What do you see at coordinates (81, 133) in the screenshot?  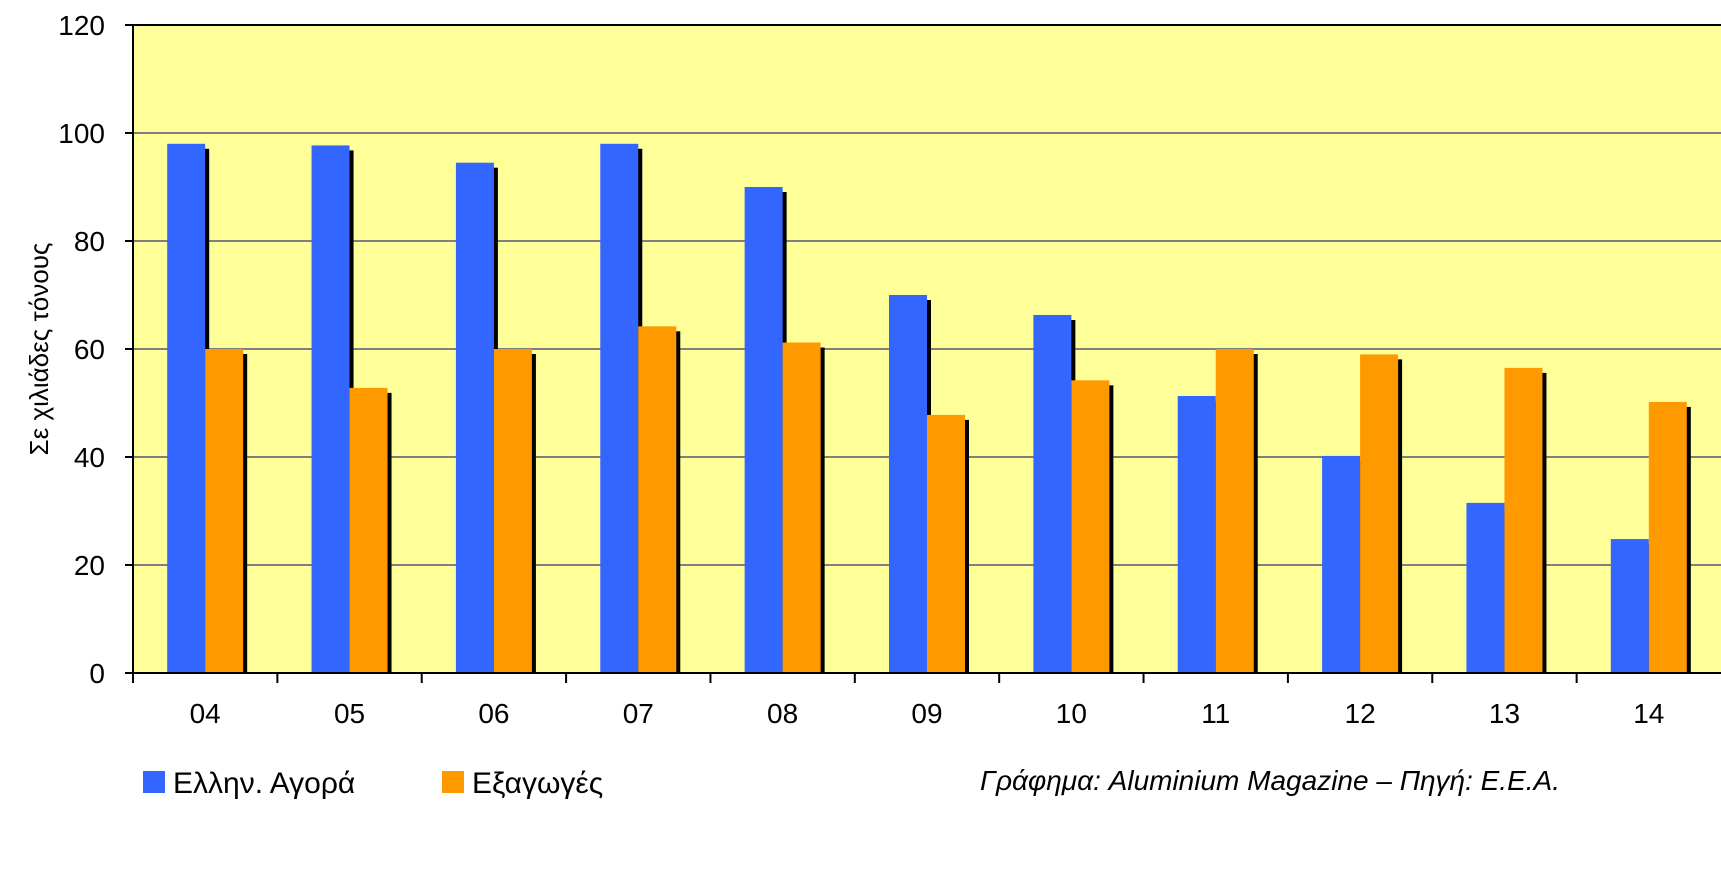 I see `y-tick-label: 100` at bounding box center [81, 133].